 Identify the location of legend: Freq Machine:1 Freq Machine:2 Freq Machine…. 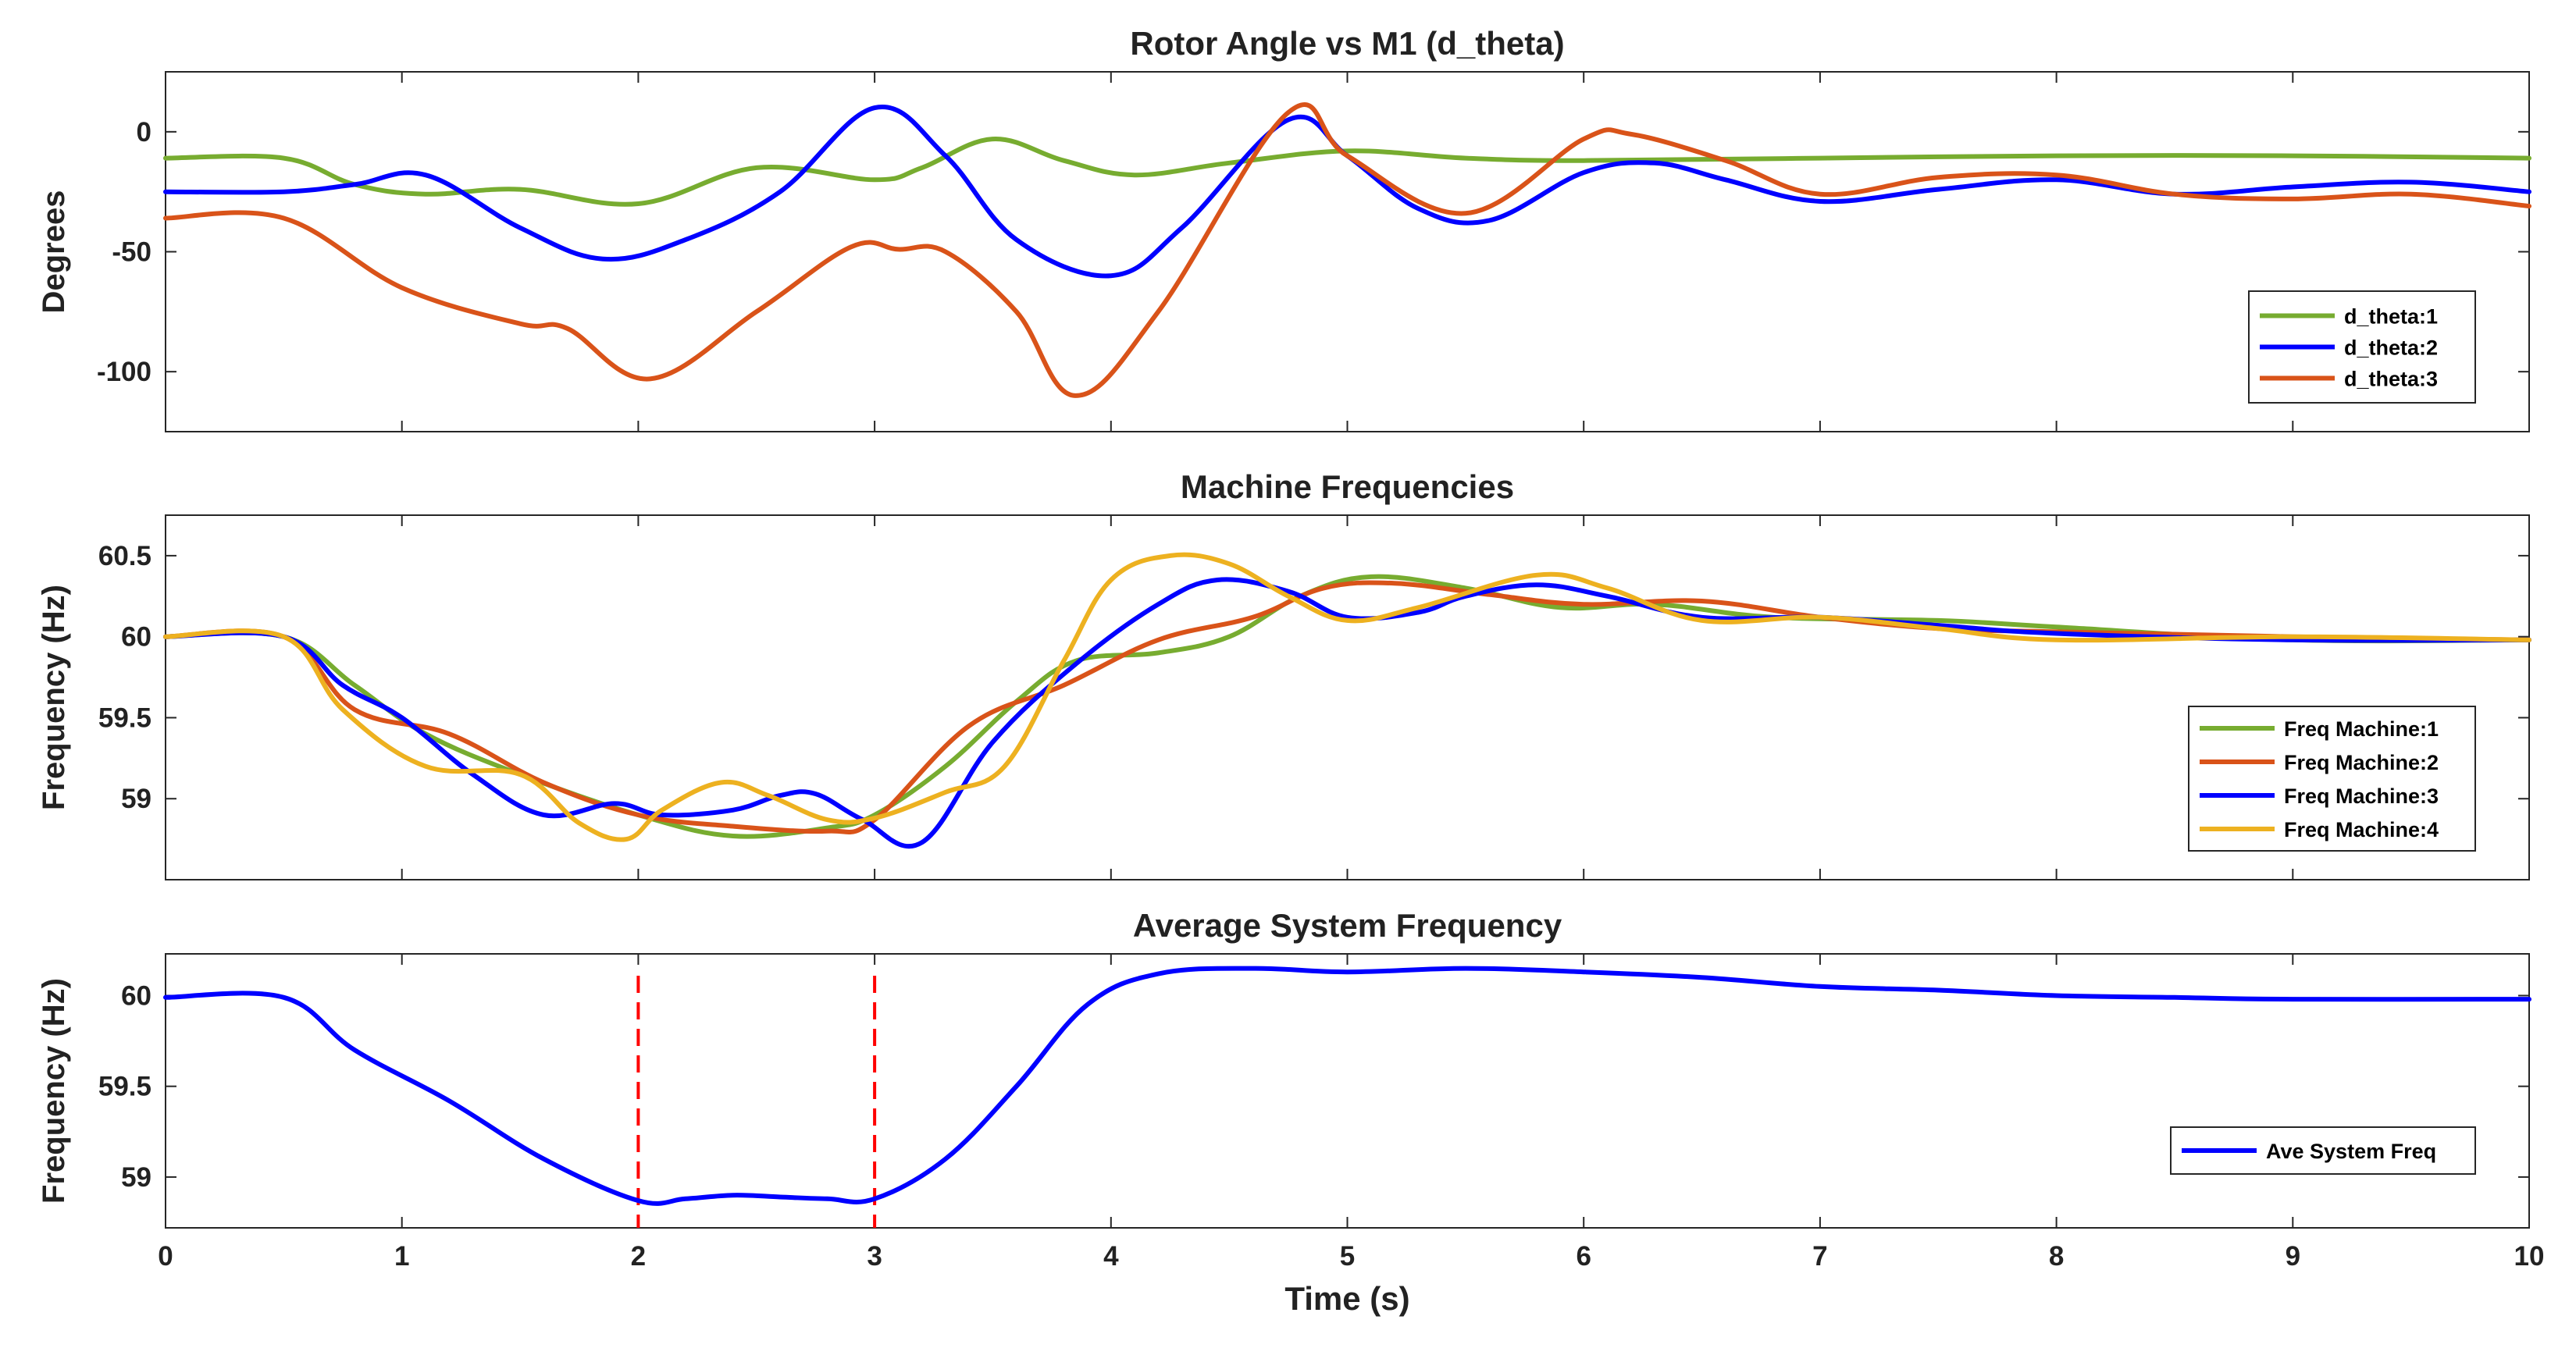
(2332, 779).